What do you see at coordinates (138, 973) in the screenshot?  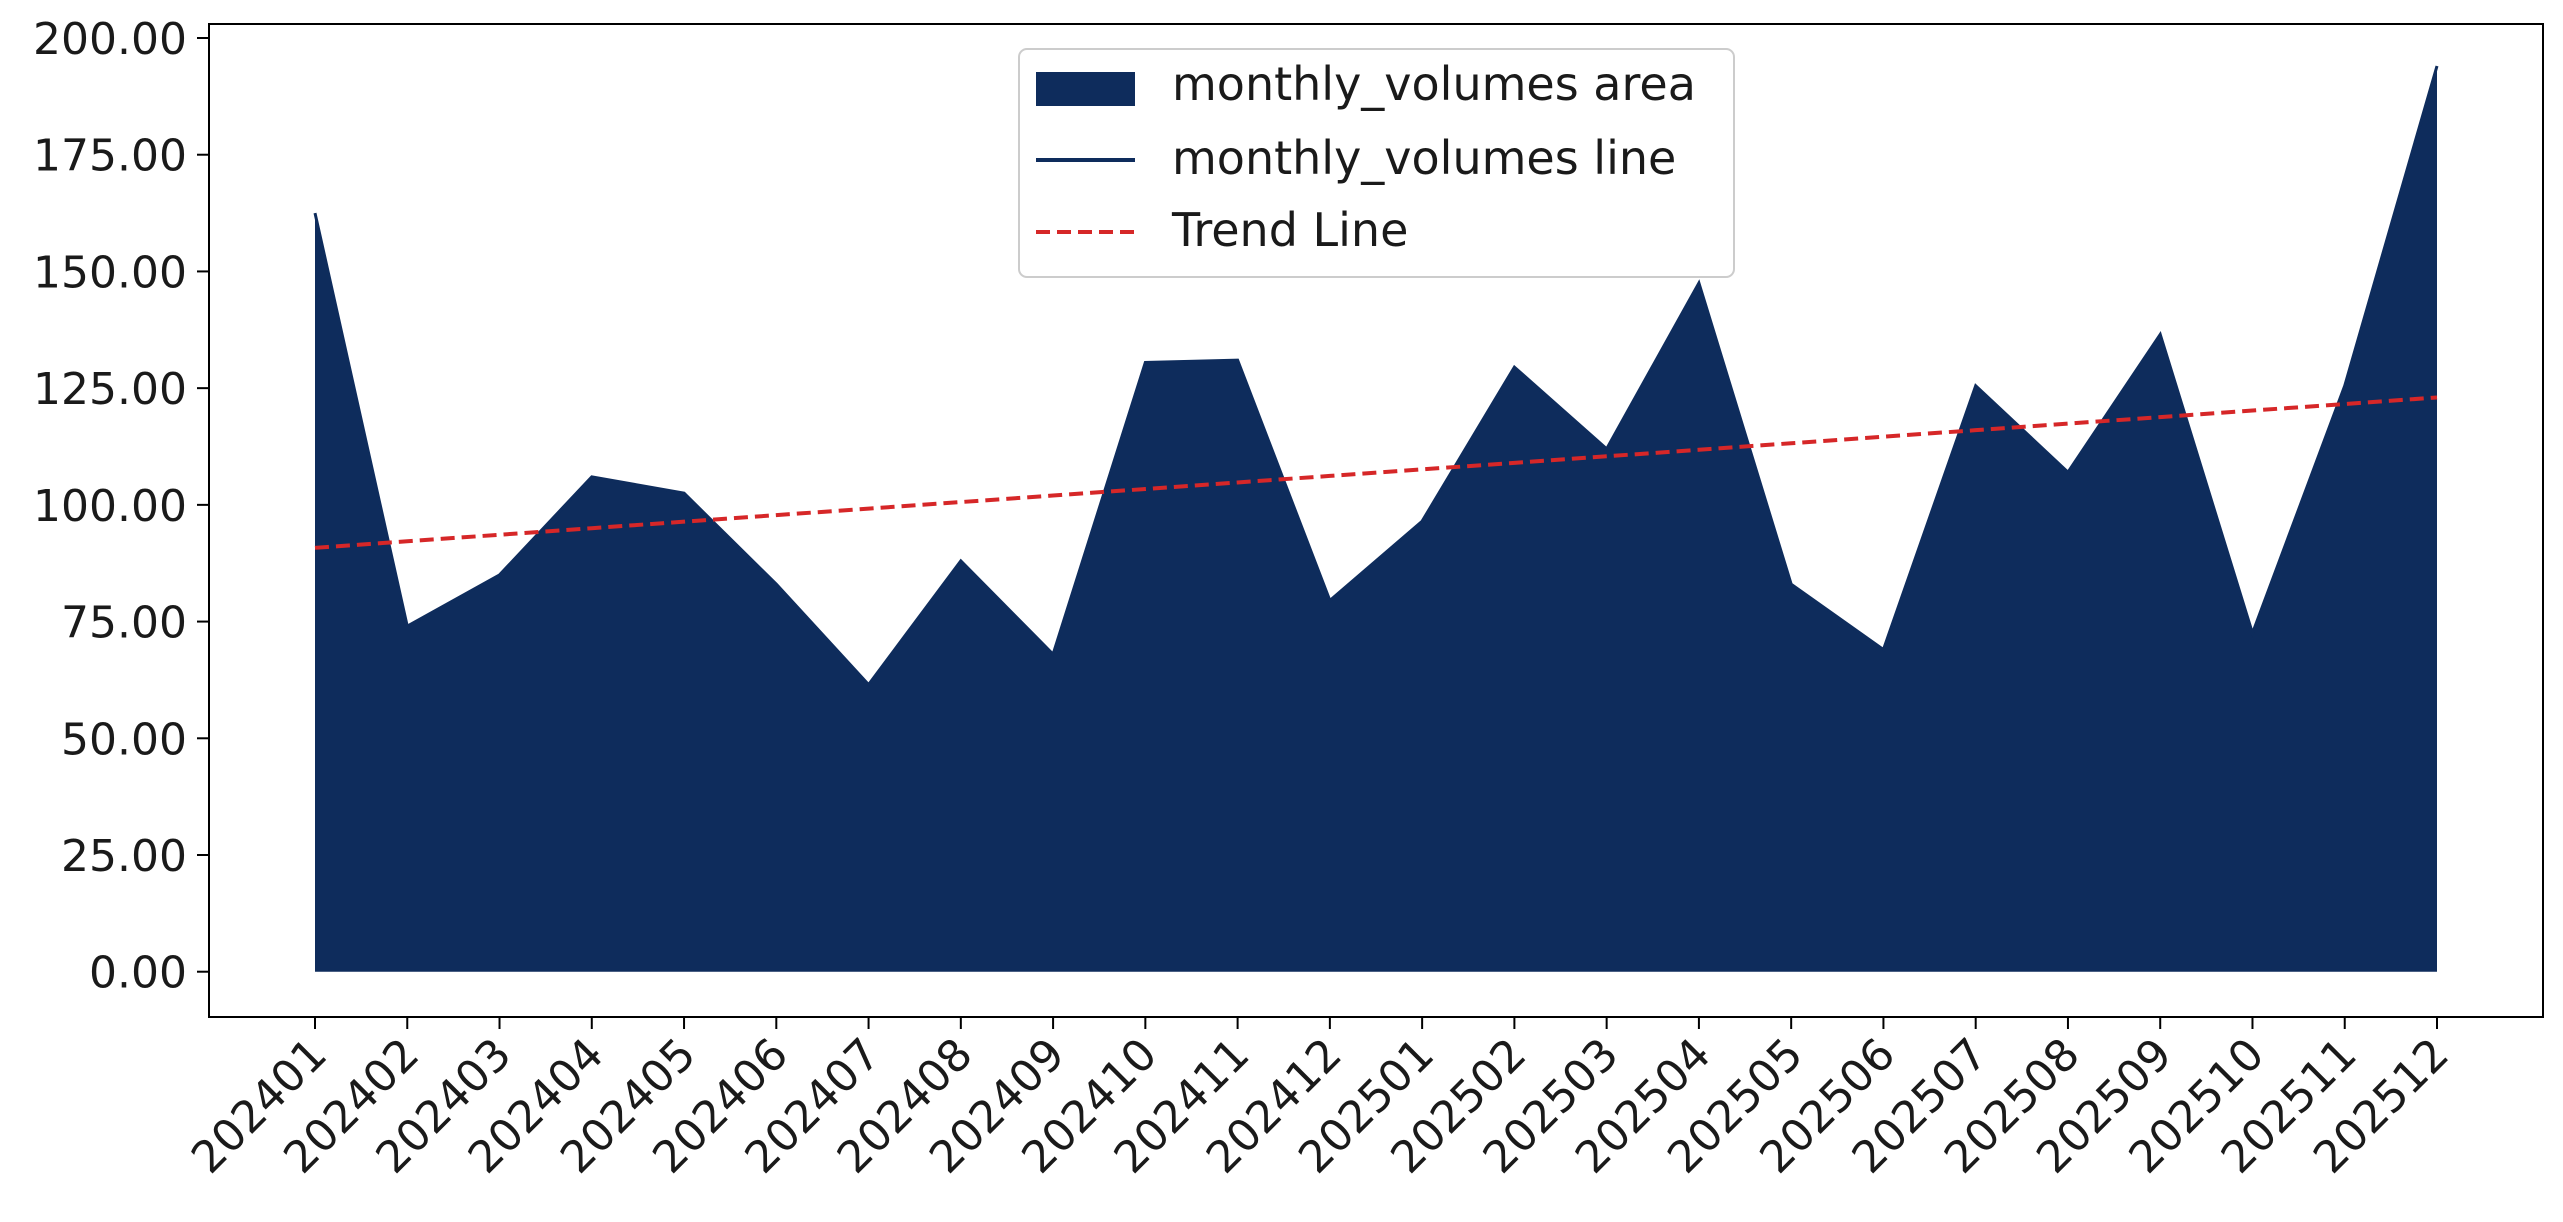 I see `y-tick-label: 0.00` at bounding box center [138, 973].